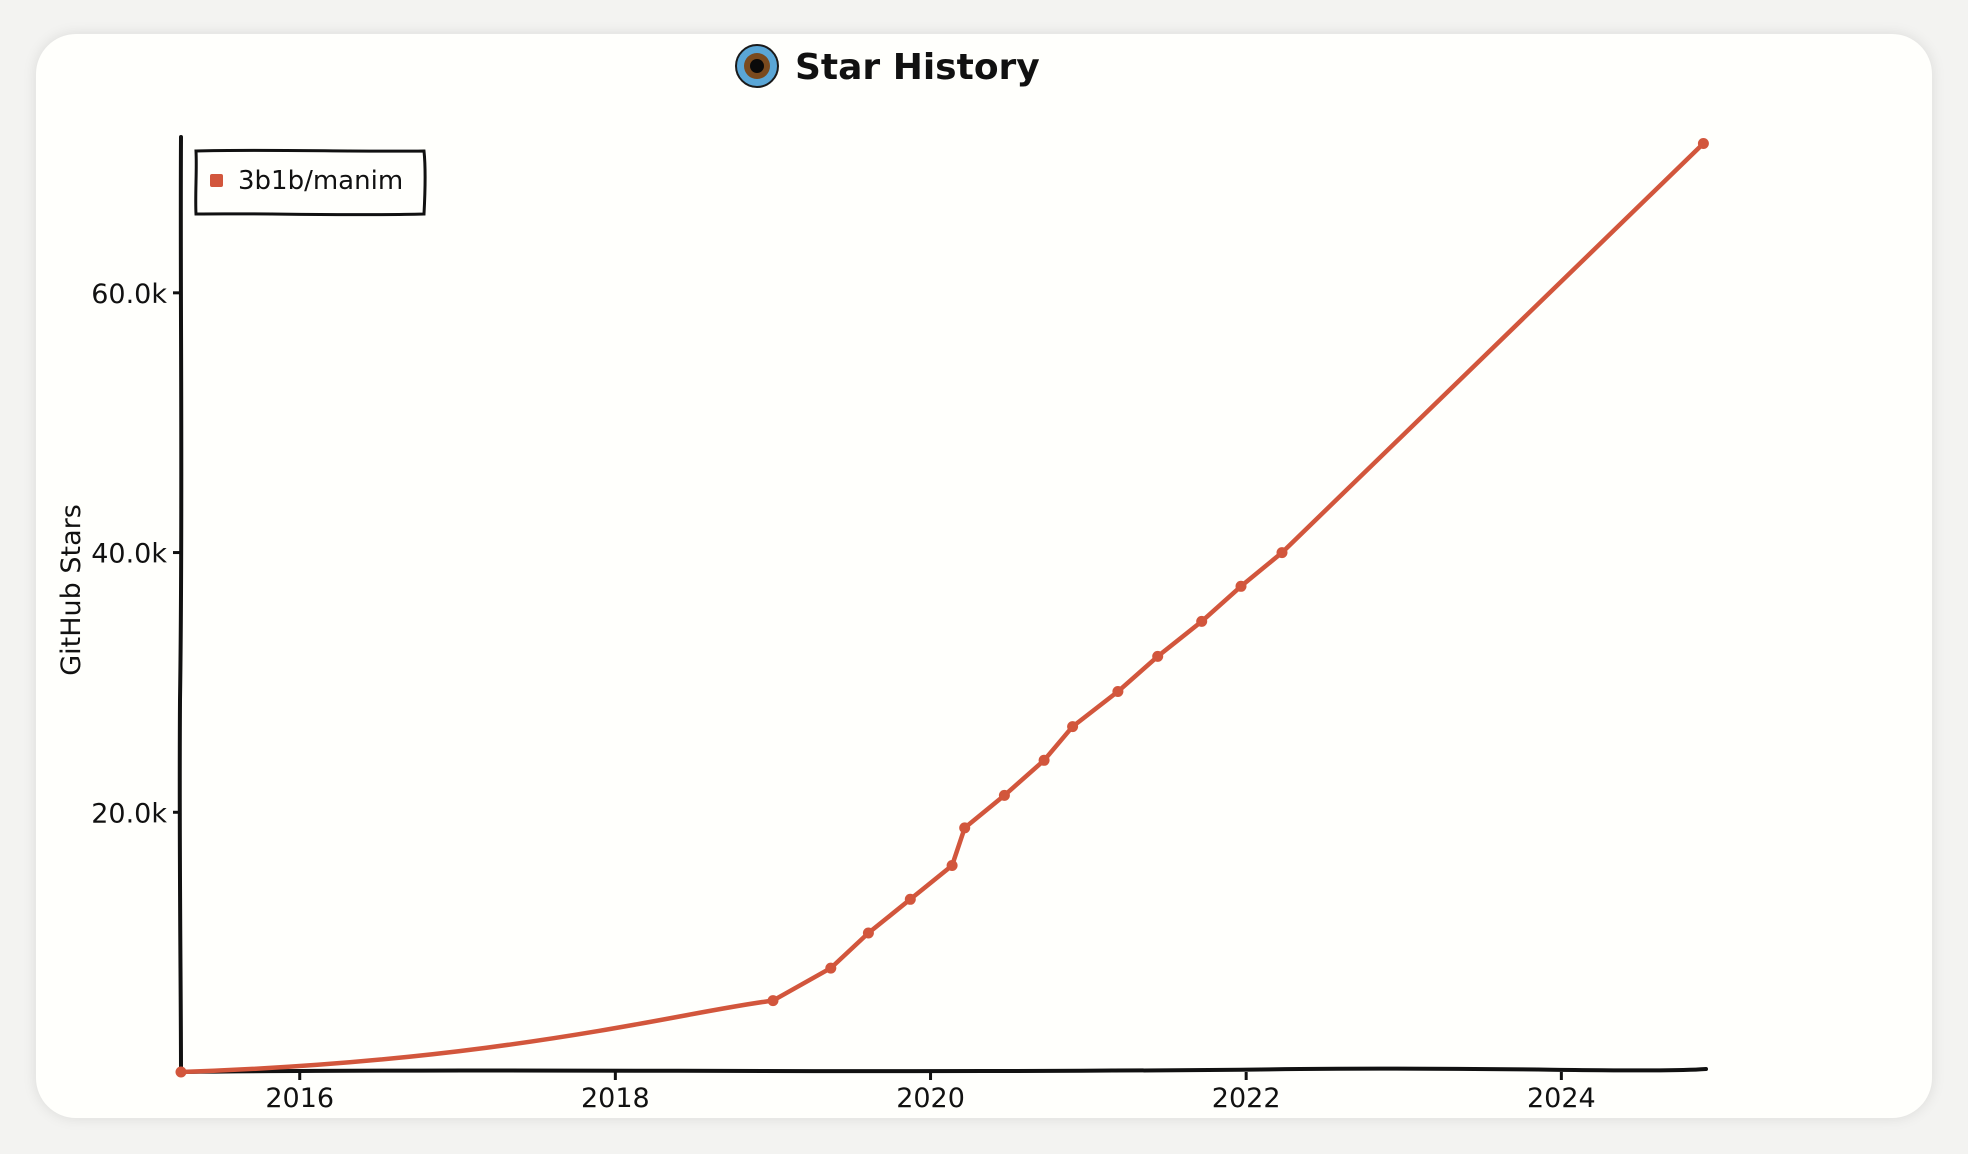  I want to click on x-tick-label: 2022, so click(1246, 1098).